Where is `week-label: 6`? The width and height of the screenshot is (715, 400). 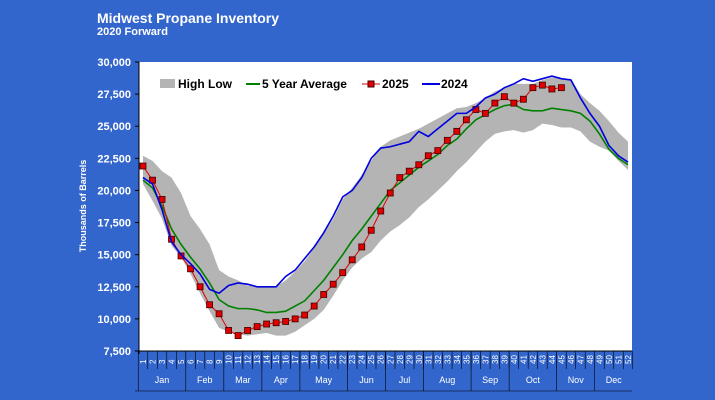 week-label: 6 is located at coordinates (191, 361).